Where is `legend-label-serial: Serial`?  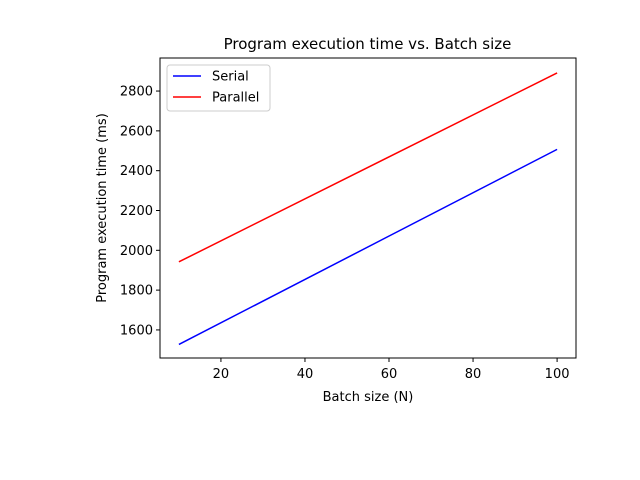 legend-label-serial: Serial is located at coordinates (230, 77).